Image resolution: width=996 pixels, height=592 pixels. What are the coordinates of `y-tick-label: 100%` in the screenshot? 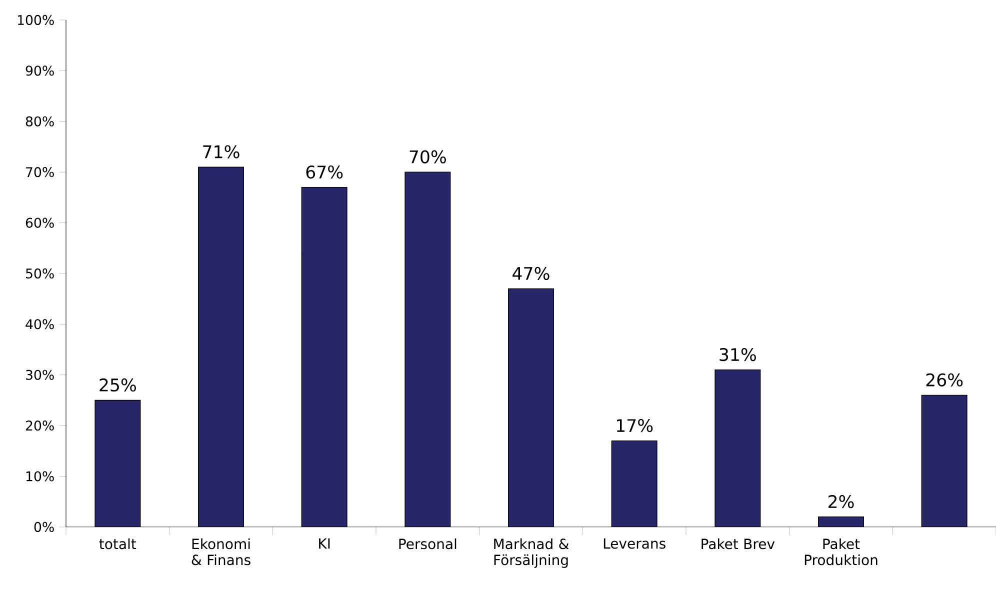 It's located at (36, 20).